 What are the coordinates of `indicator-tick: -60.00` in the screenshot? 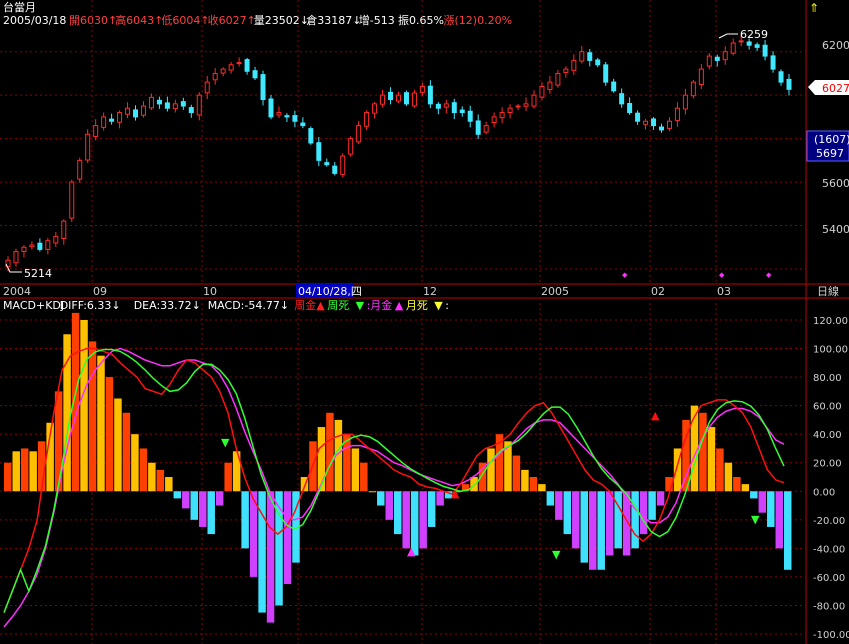 It's located at (829, 578).